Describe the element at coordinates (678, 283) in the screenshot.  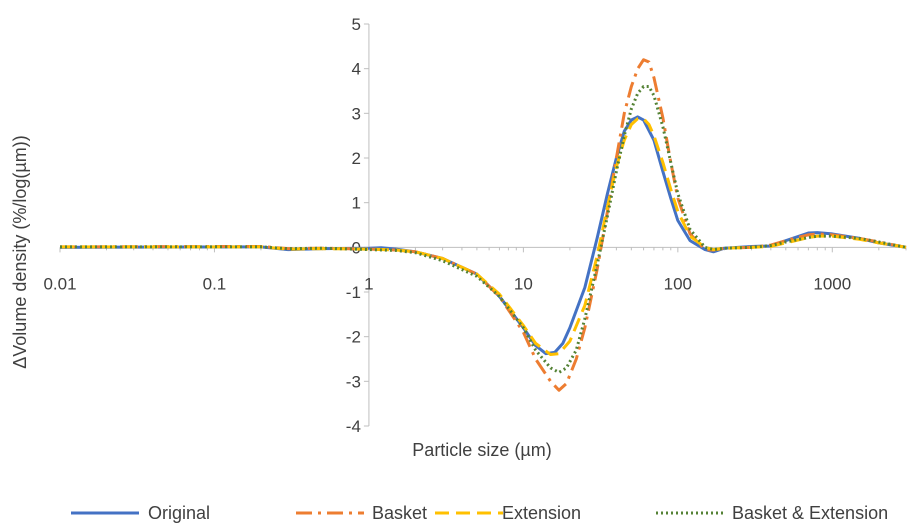
I see `x-tick-label: 100` at that location.